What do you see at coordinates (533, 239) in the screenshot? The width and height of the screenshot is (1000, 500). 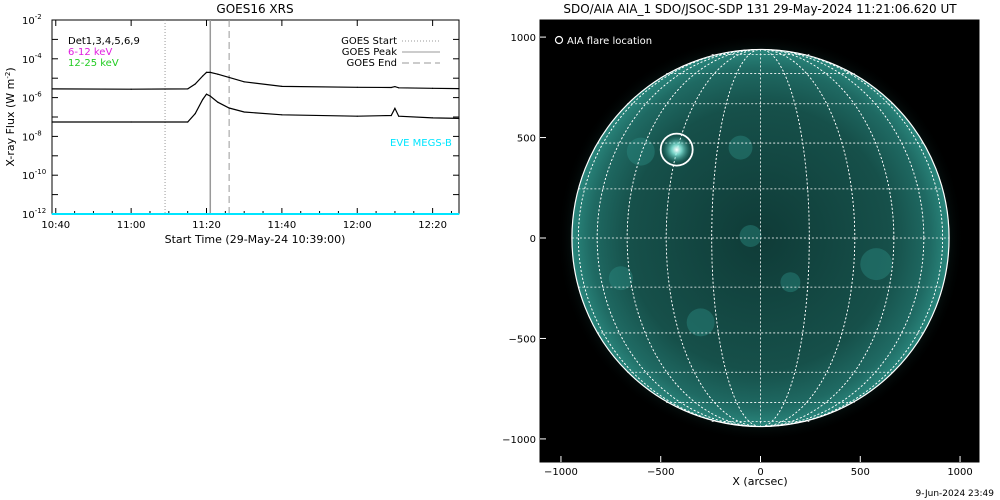 I see `aia-y-tick-label: 0` at bounding box center [533, 239].